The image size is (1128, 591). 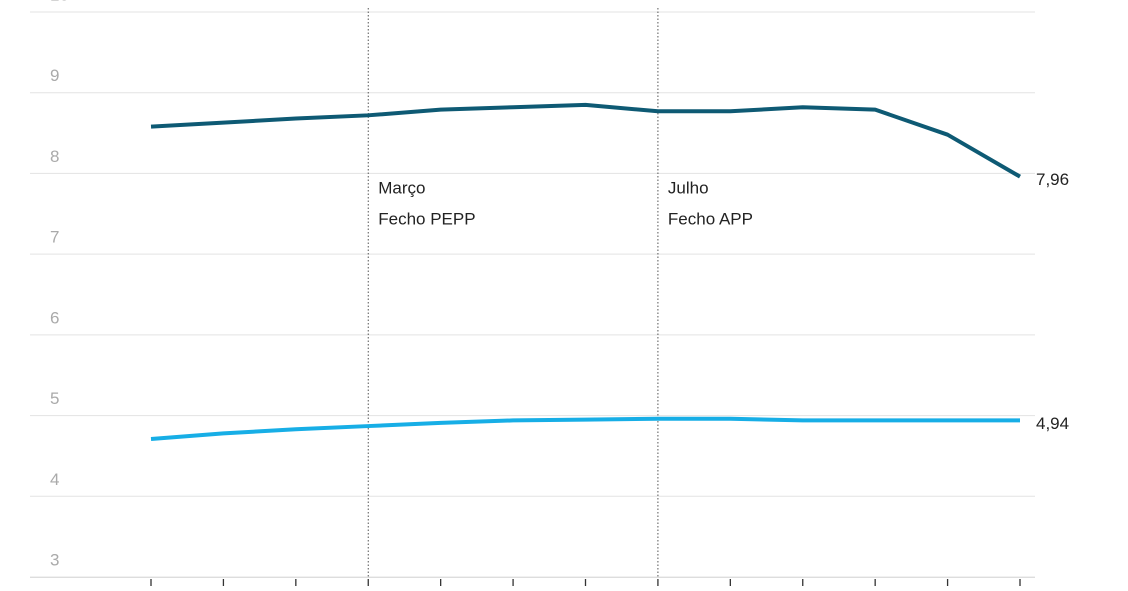 I want to click on annotation-text: Março, so click(x=401, y=187).